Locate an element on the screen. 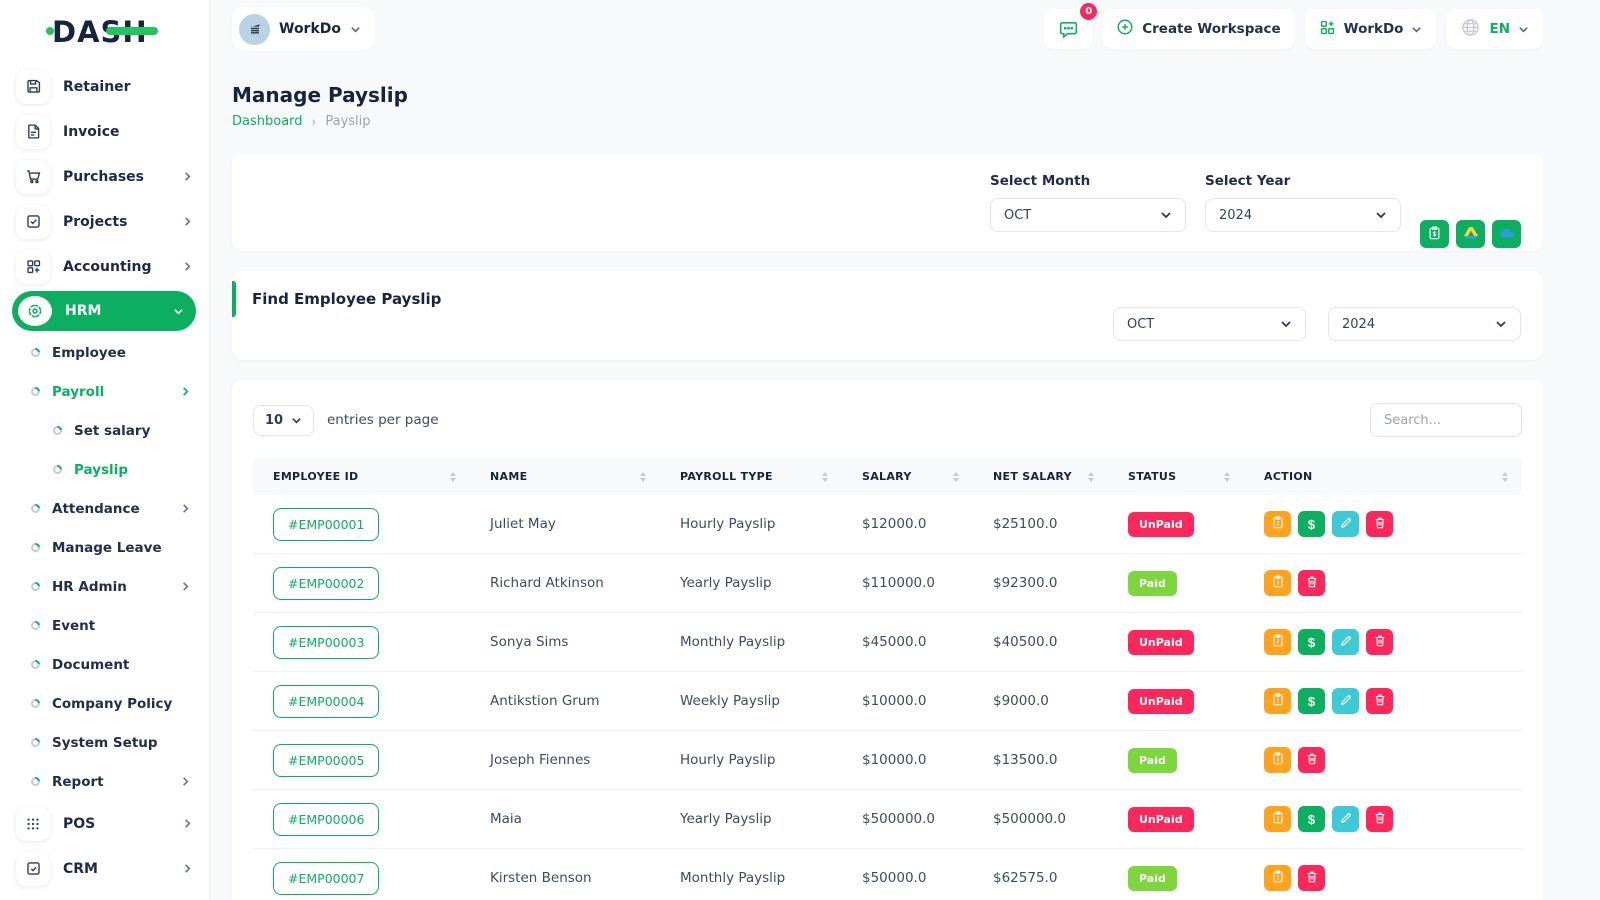 The height and width of the screenshot is (900, 1600). create-workspace-button: Create Workspace is located at coordinates (1198, 29).